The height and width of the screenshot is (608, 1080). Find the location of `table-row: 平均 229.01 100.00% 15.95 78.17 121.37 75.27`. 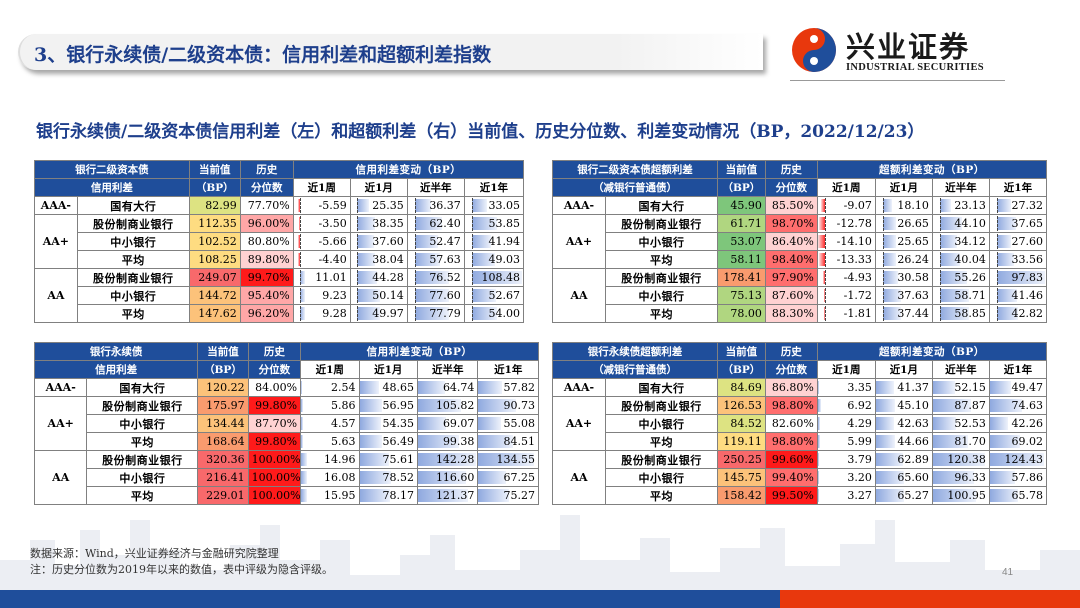

table-row: 平均 229.01 100.00% 15.95 78.17 121.37 75.27 is located at coordinates (287, 495).